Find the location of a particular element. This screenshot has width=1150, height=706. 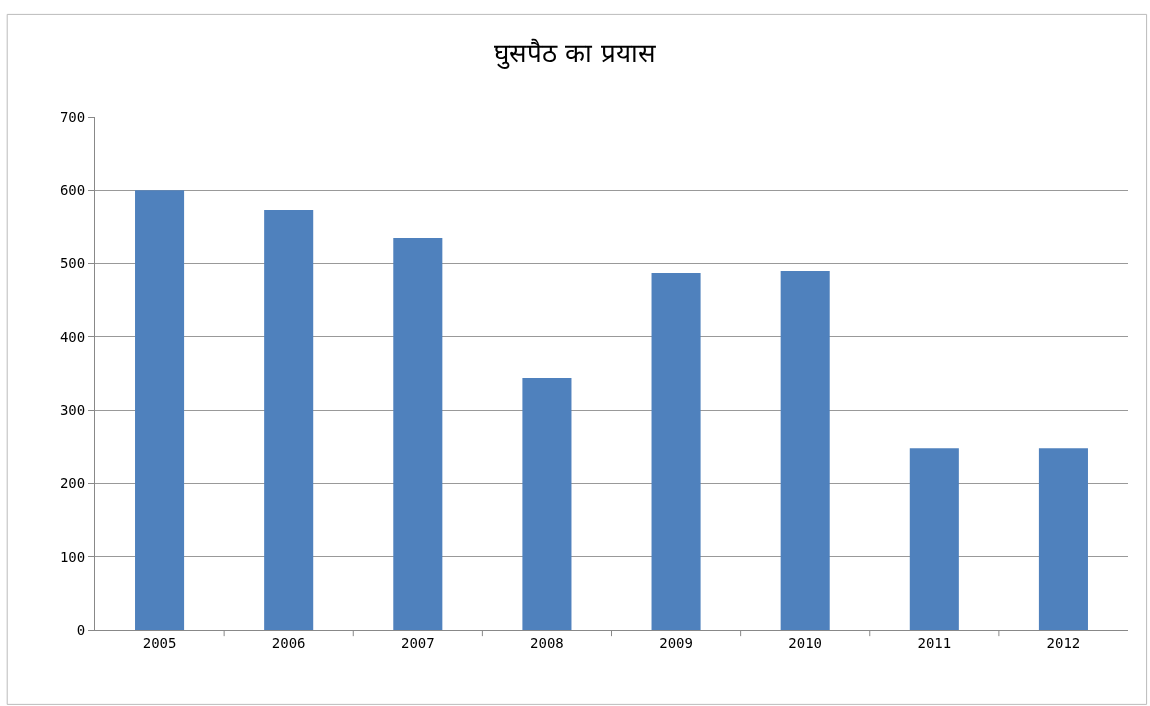

y-tick-label: 0 is located at coordinates (81, 629).